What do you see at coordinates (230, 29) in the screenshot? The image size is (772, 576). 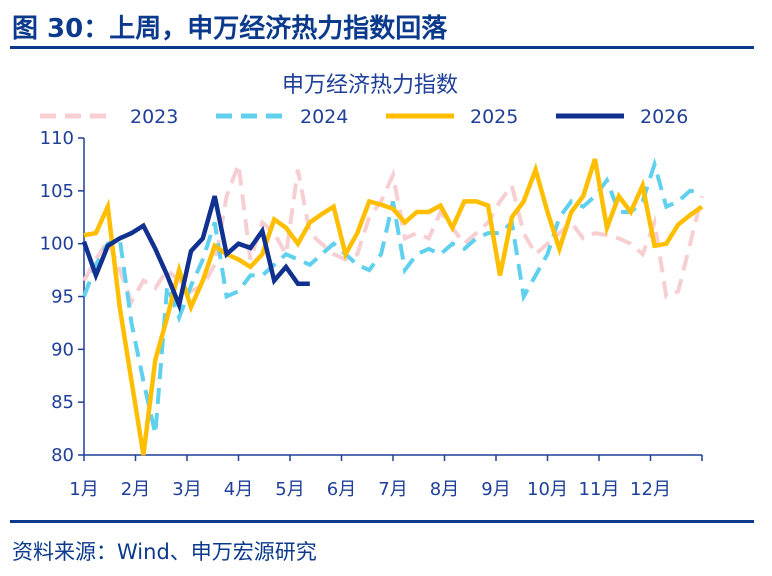 I see `figure-title: 图 30：上周，申万经济热力指数回落` at bounding box center [230, 29].